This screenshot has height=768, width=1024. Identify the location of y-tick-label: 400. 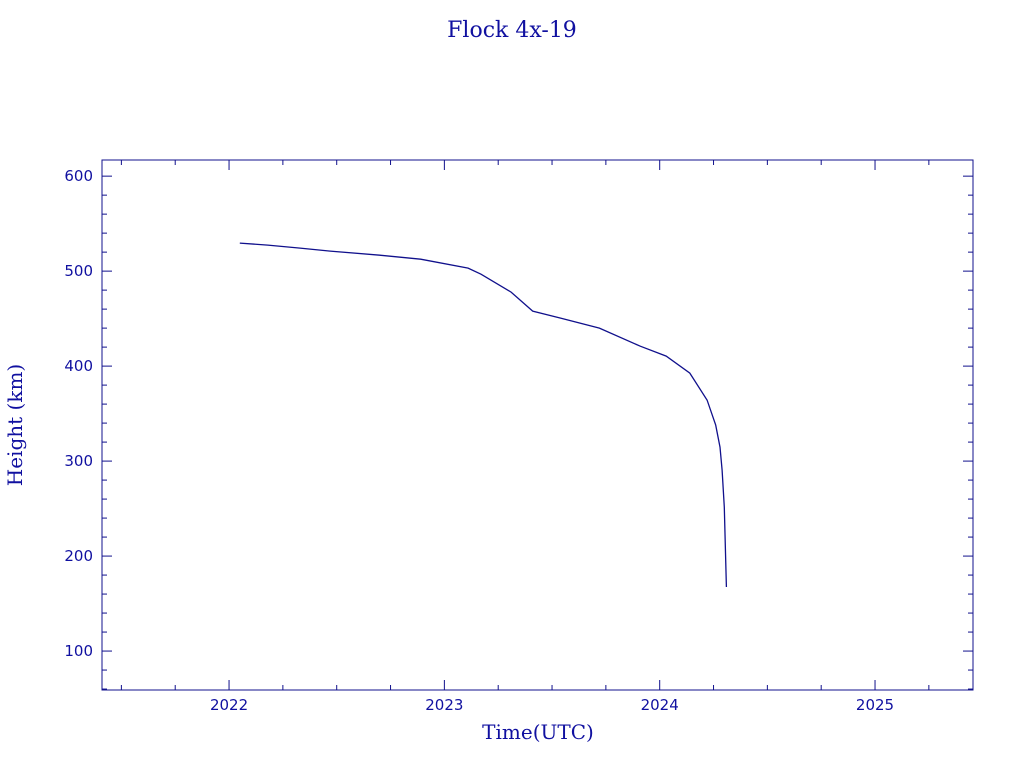
(78, 366).